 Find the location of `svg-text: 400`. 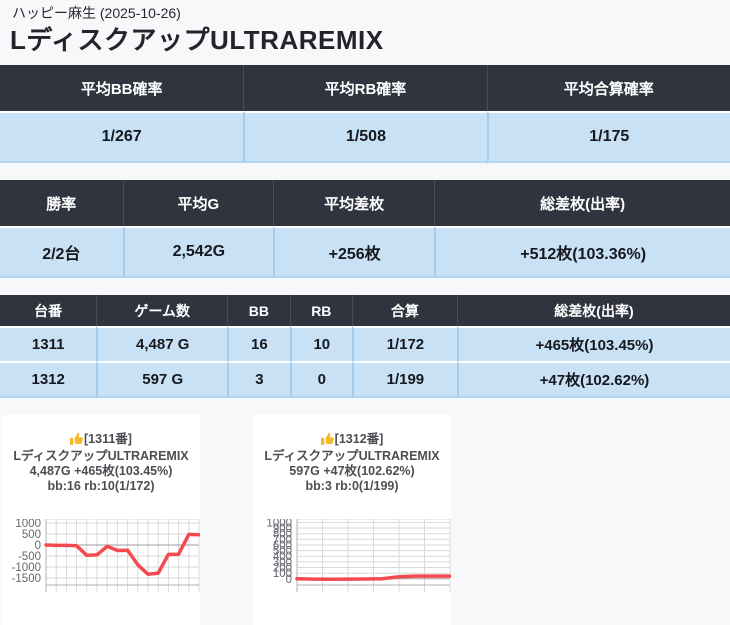

svg-text: 400 is located at coordinates (282, 557).